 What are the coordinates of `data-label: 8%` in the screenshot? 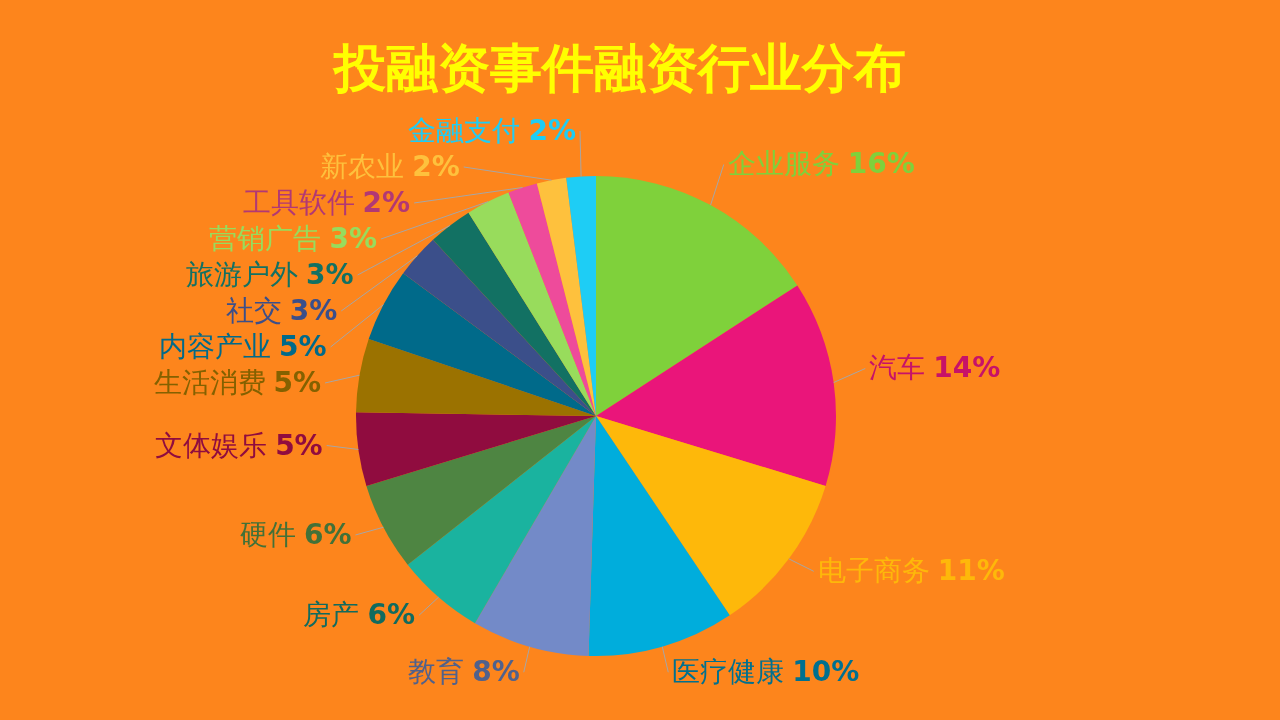 It's located at (496, 672).